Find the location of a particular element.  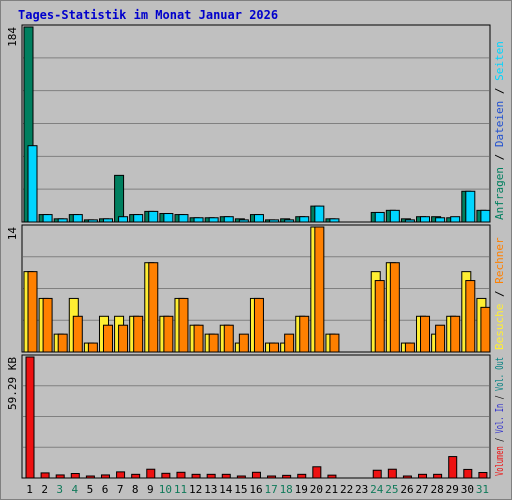

x-tick-label-30: 30 is located at coordinates (467, 489).